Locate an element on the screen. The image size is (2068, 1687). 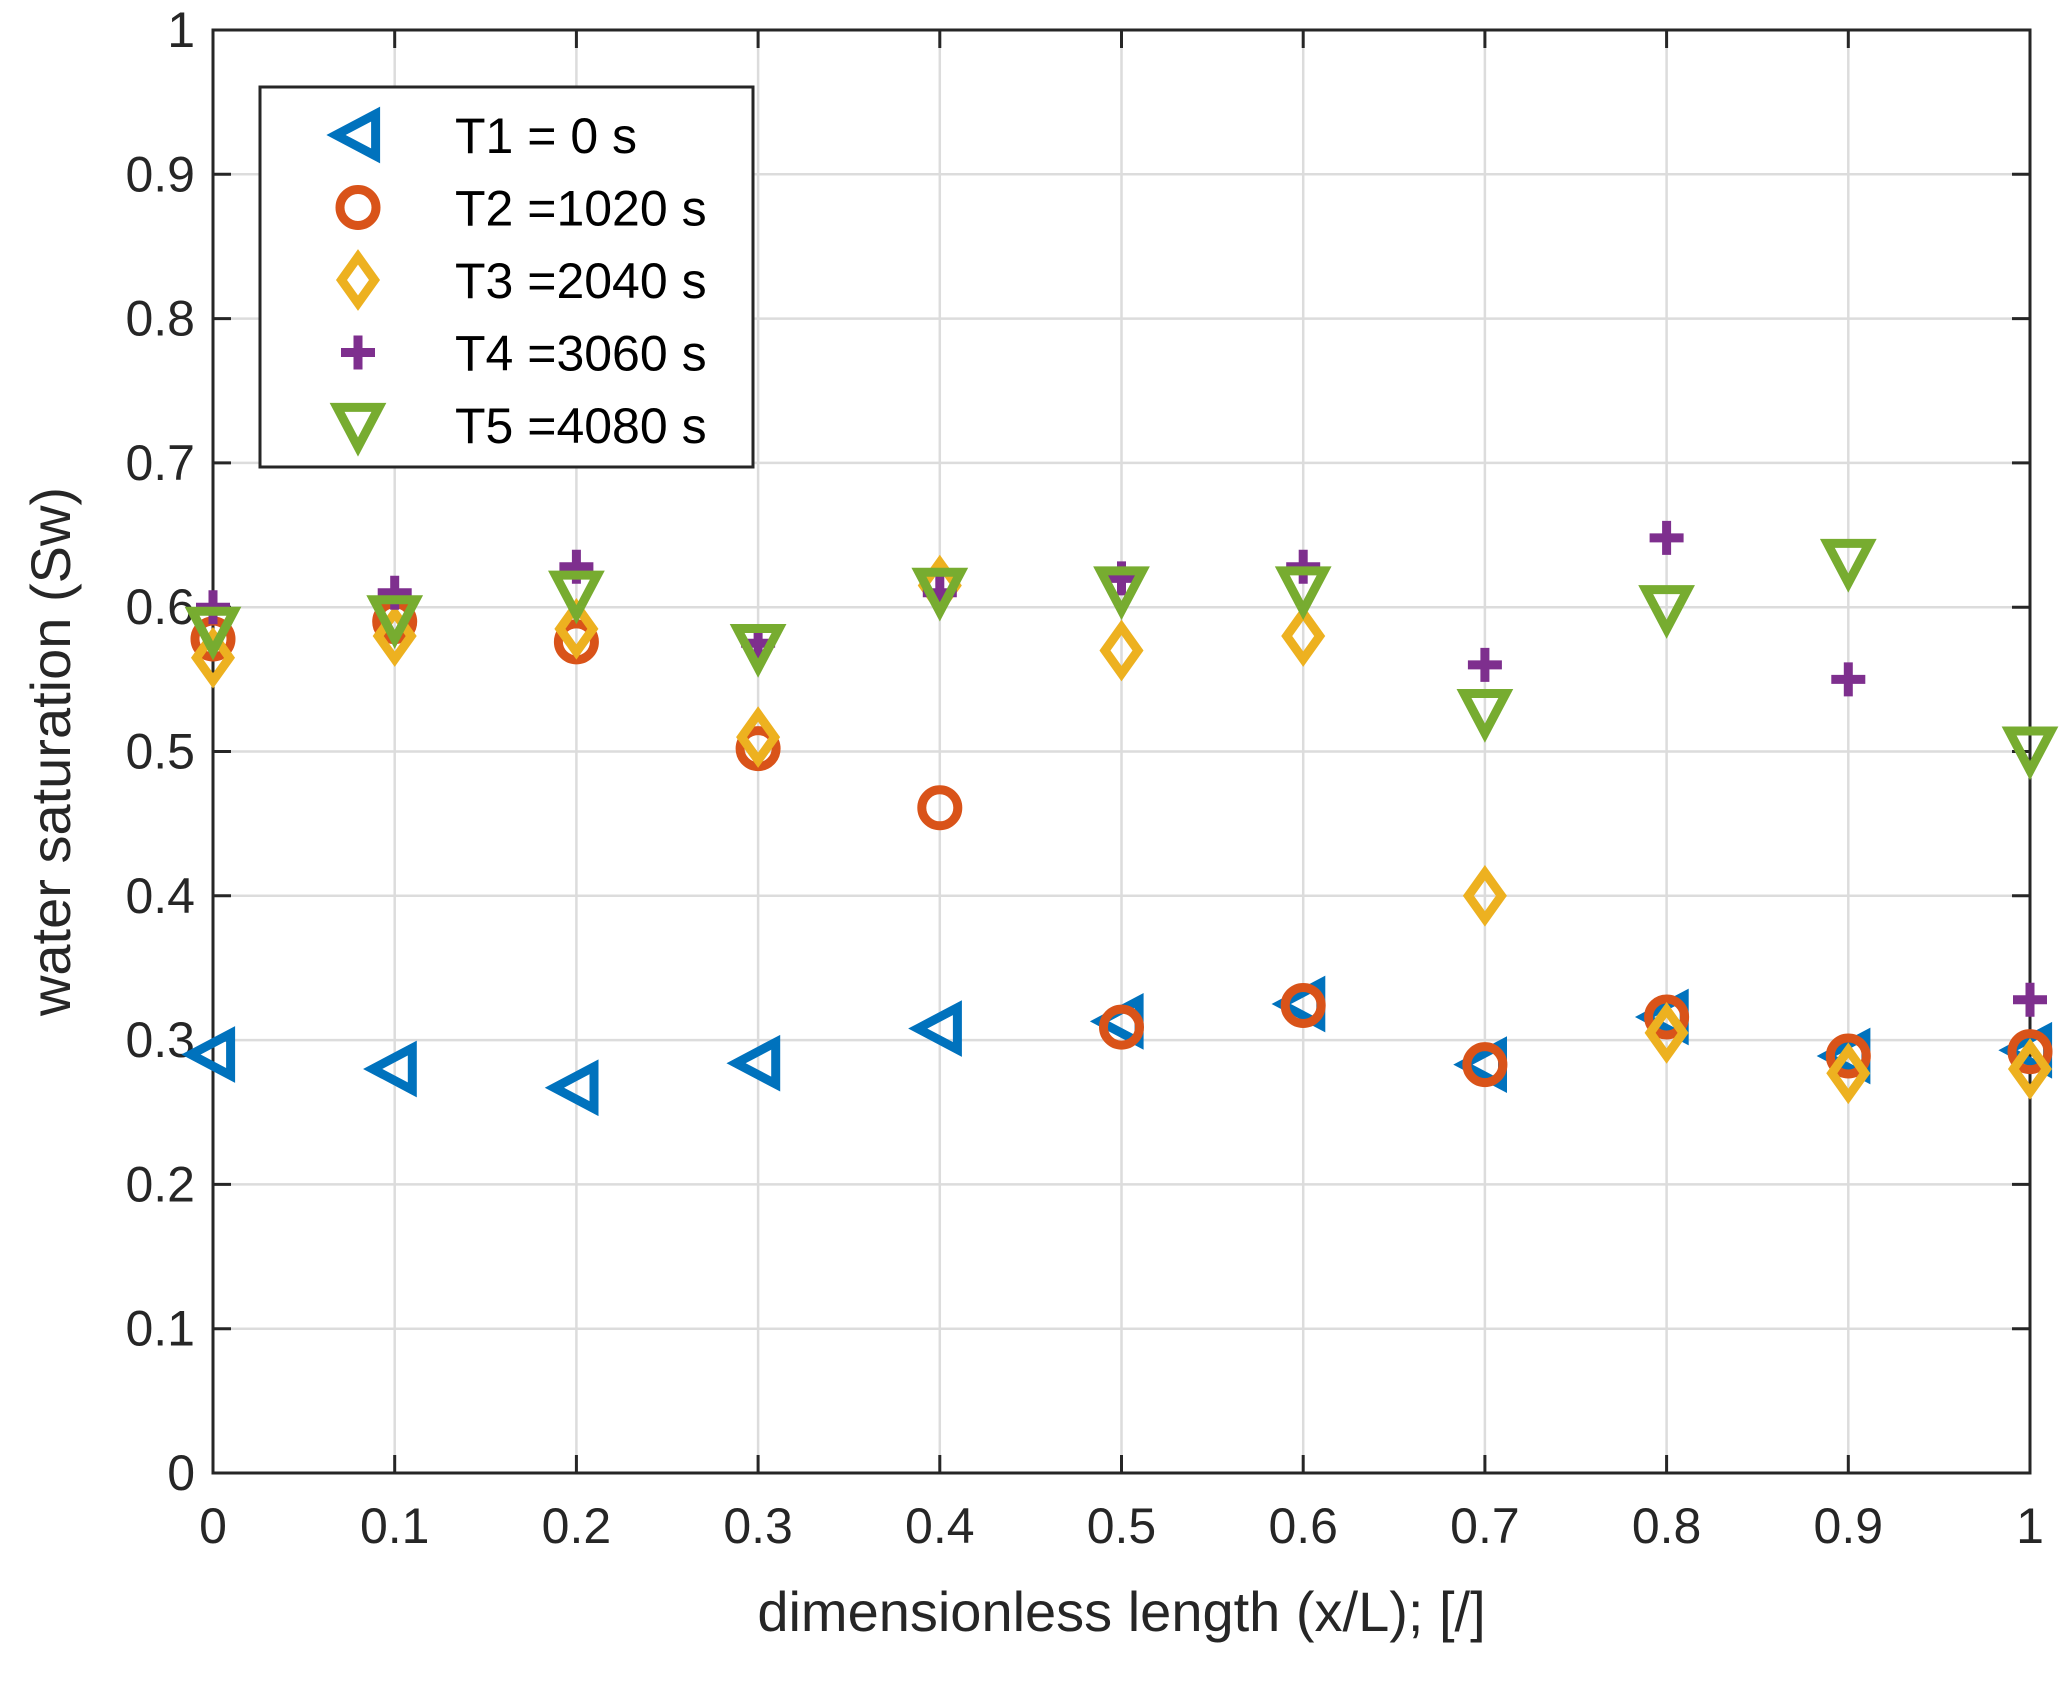
x-tick-label: 0.1 is located at coordinates (395, 1526).